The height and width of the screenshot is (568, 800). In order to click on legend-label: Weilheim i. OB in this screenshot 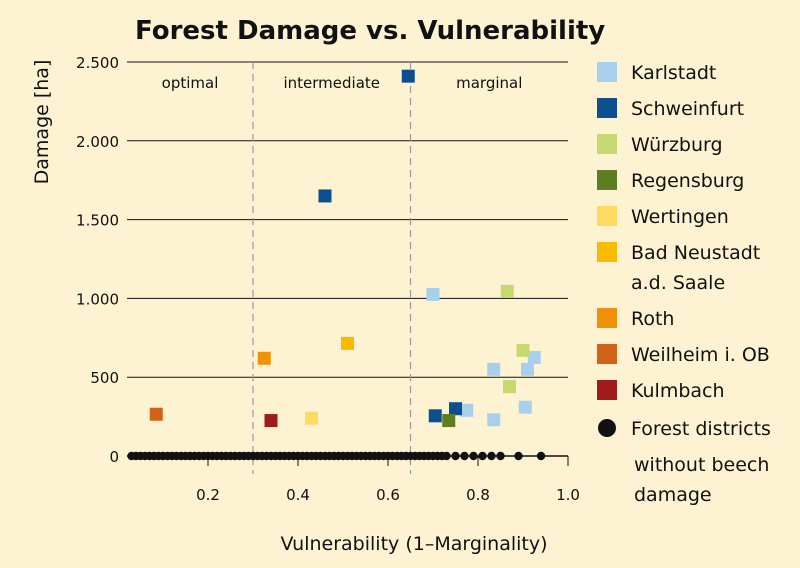, I will do `click(700, 355)`.